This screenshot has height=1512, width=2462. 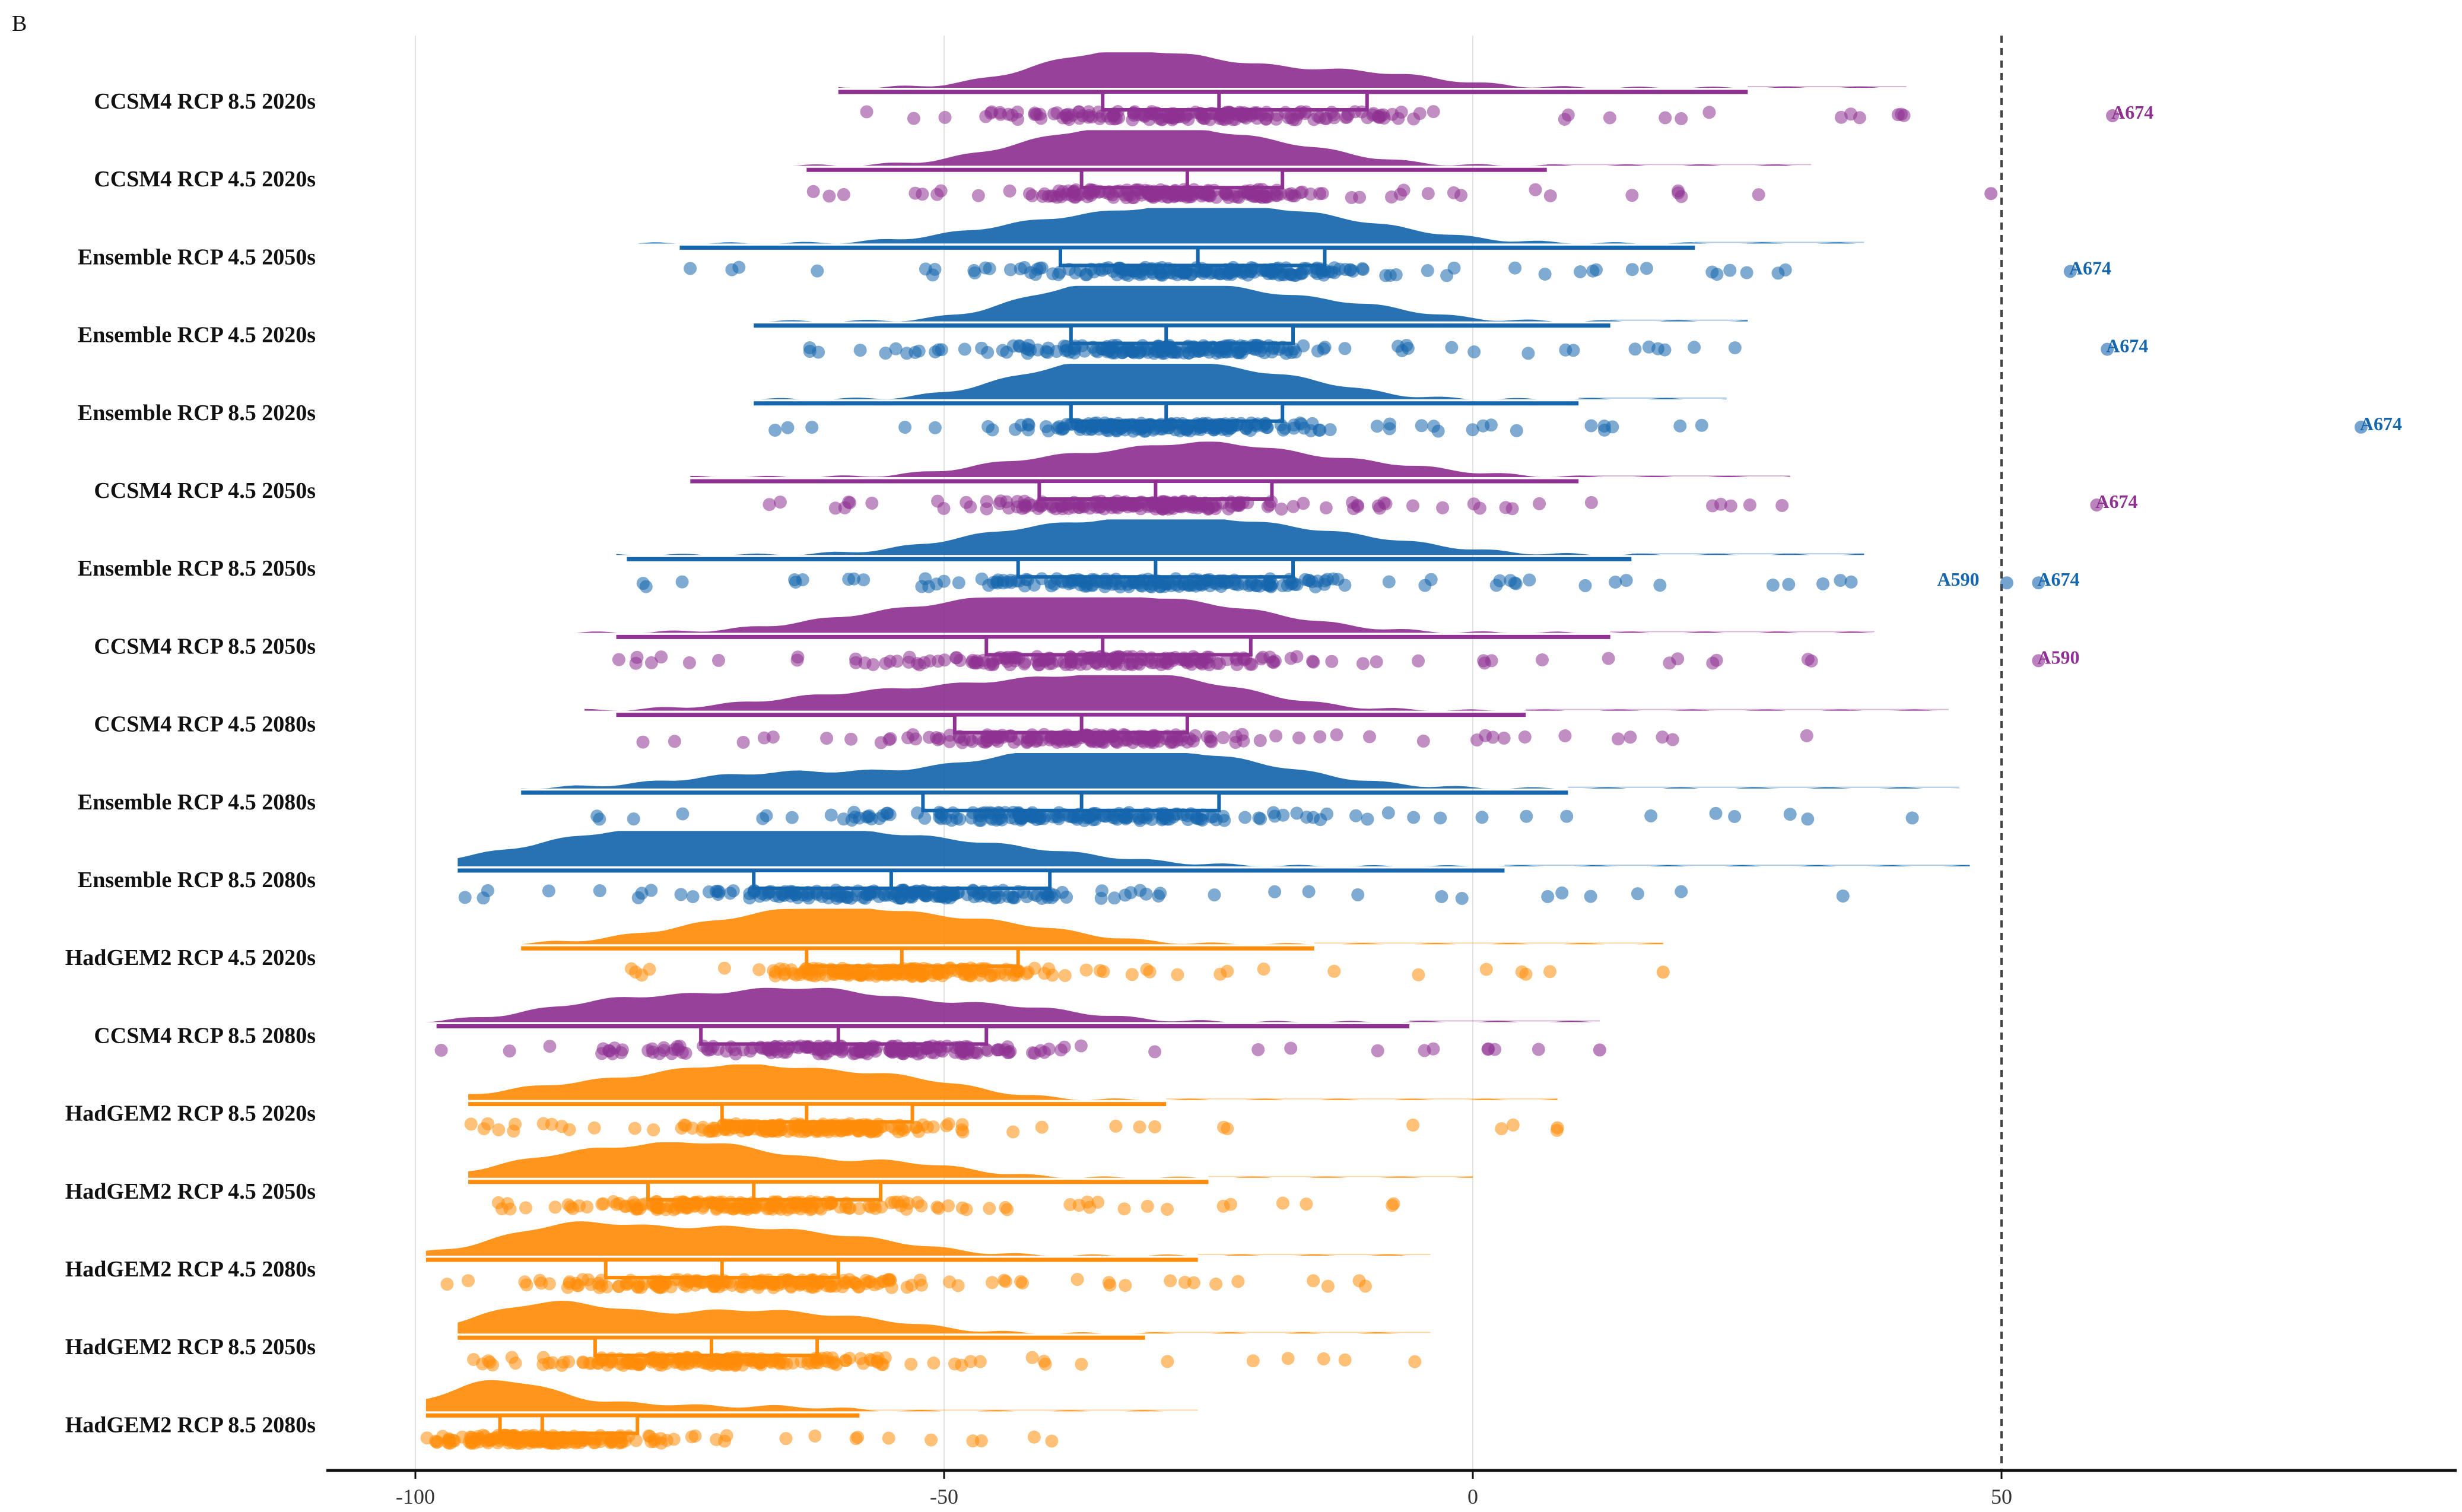 What do you see at coordinates (2381, 423) in the screenshot?
I see `outlier-annotation: A674` at bounding box center [2381, 423].